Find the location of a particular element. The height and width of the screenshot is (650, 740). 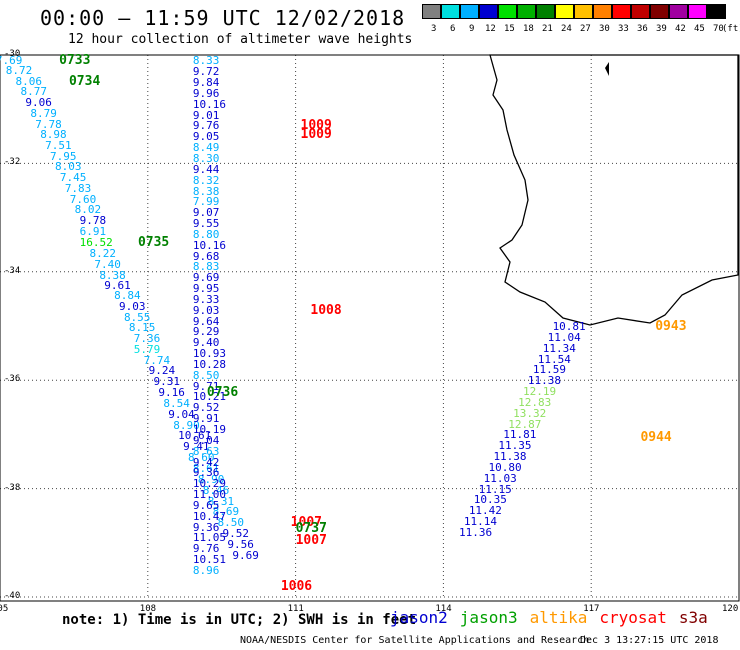

lat-tick-label: -38 is located at coordinates (12, 487).